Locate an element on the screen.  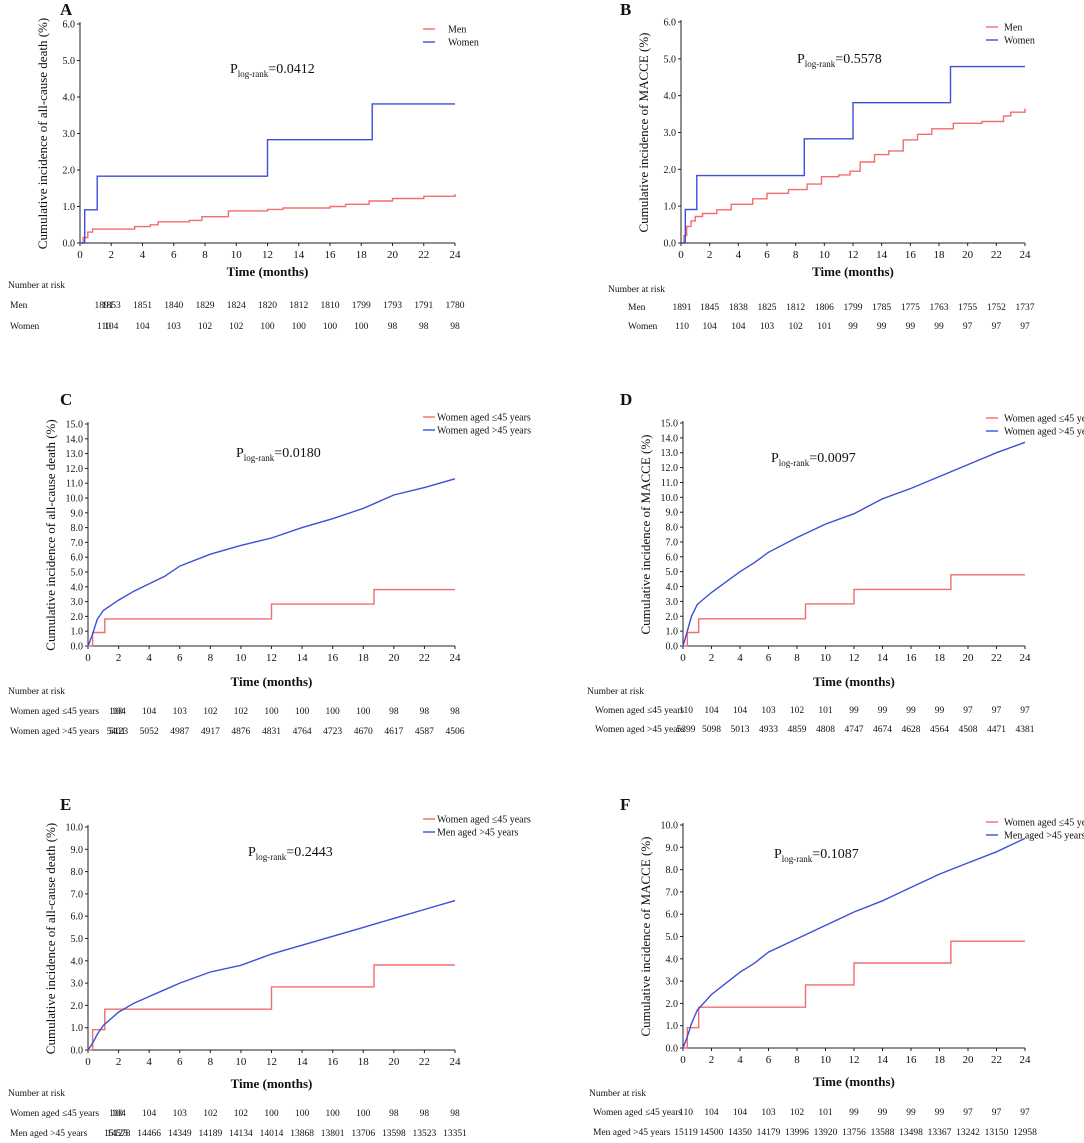
x-tick-label: 2 is located at coordinates (112, 255).